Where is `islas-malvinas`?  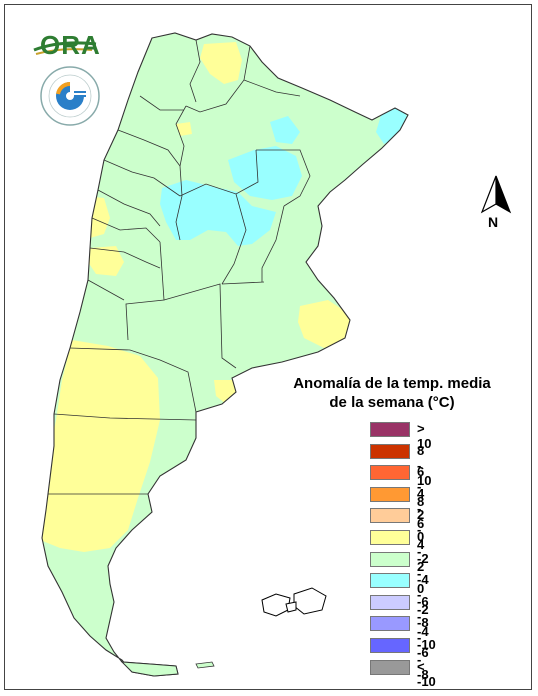 islas-malvinas is located at coordinates (294, 602).